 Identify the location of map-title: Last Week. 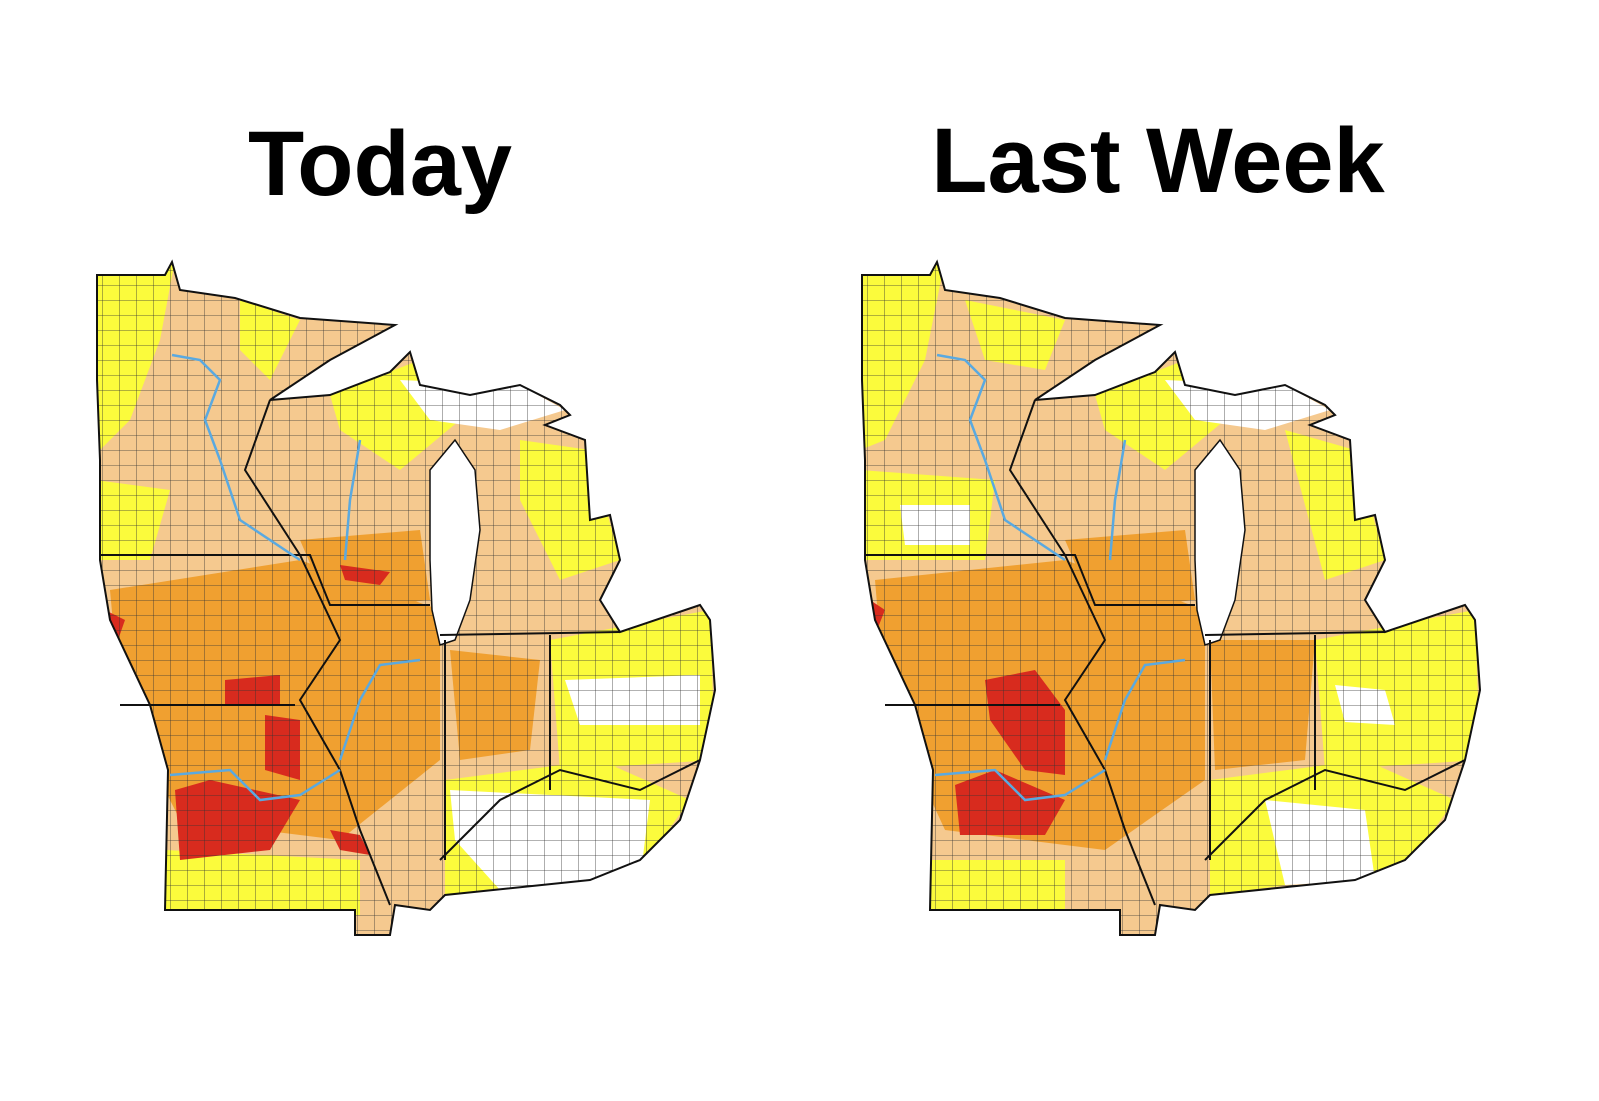
(1158, 161).